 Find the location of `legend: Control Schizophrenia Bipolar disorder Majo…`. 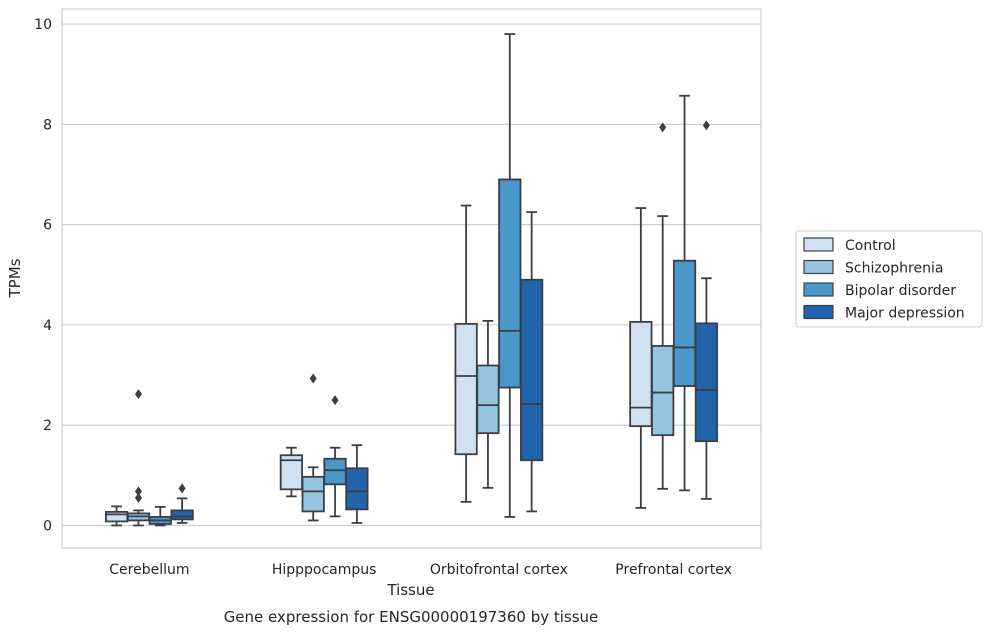

legend: Control Schizophrenia Bipolar disorder Majo… is located at coordinates (889, 279).